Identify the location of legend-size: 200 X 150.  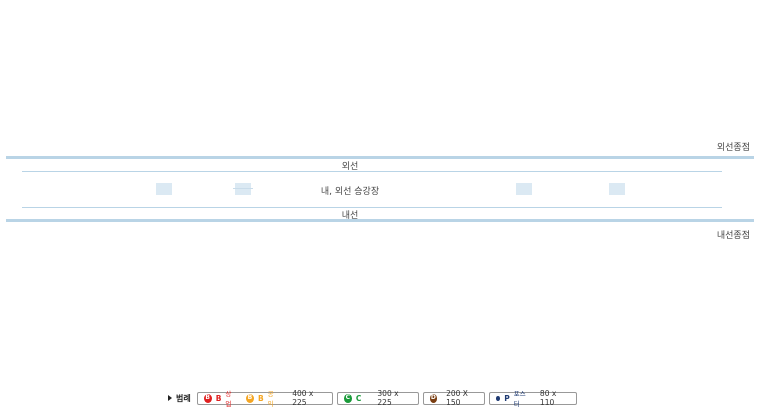
(457, 398).